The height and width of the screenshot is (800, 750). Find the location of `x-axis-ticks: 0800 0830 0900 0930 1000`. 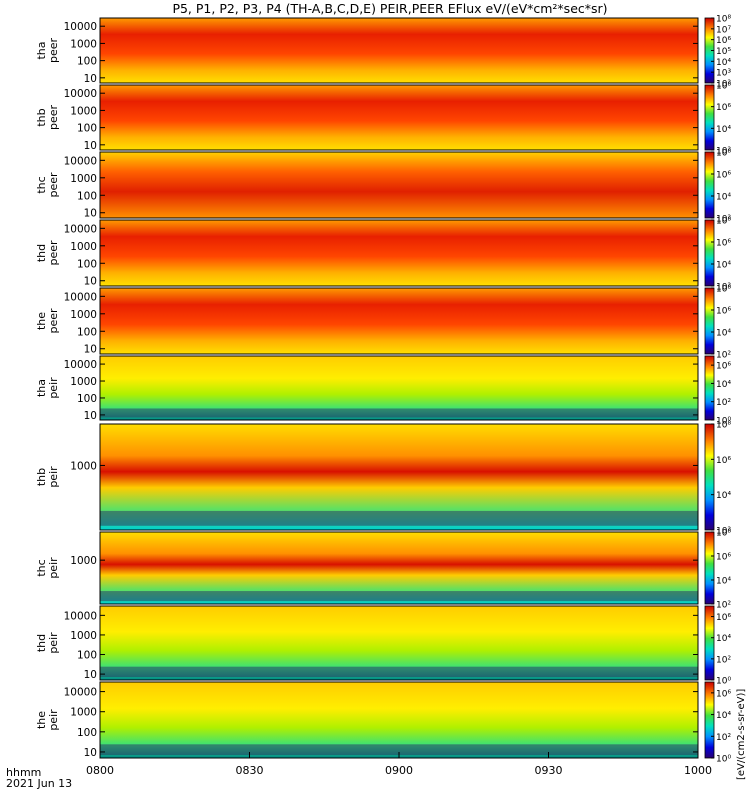

x-axis-ticks: 0800 0830 0900 0930 1000 is located at coordinates (399, 764).